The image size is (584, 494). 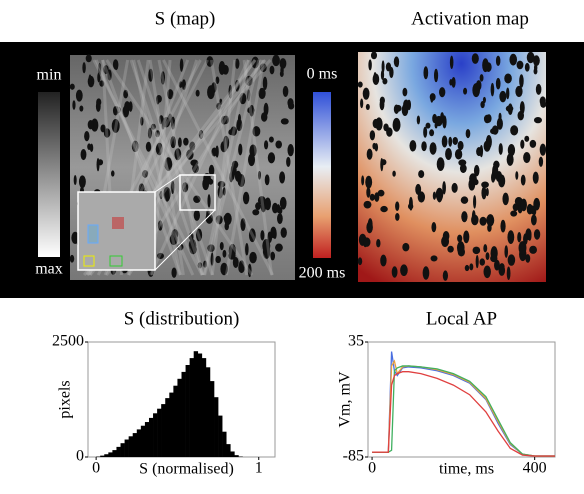 I want to click on x-axis-label: time, ms, so click(x=466, y=469).